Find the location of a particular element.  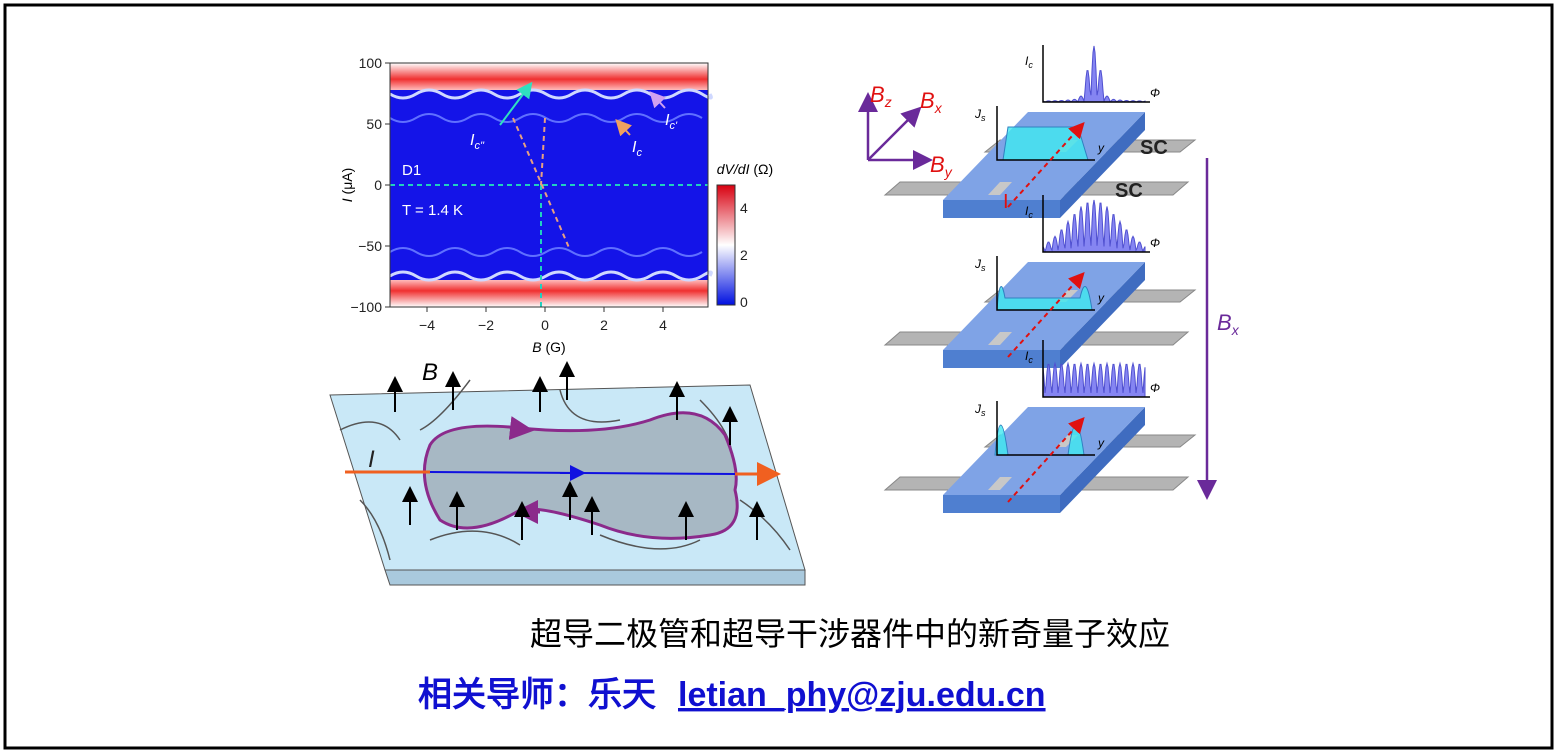

temperature-label: T = 1.4 K is located at coordinates (432, 210).